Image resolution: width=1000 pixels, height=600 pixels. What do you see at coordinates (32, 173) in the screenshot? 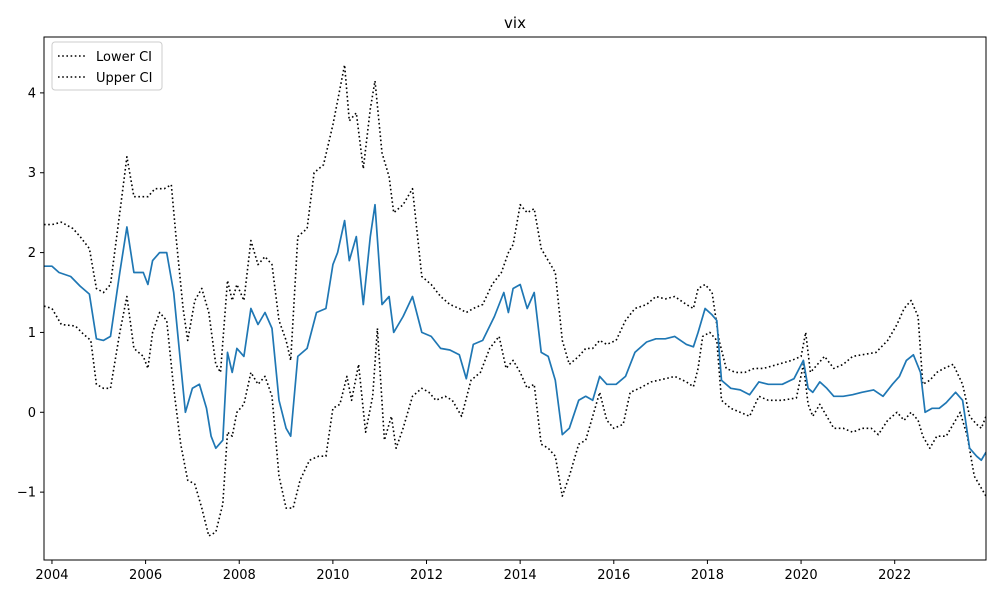
I see `y-tick-label: 3` at bounding box center [32, 173].